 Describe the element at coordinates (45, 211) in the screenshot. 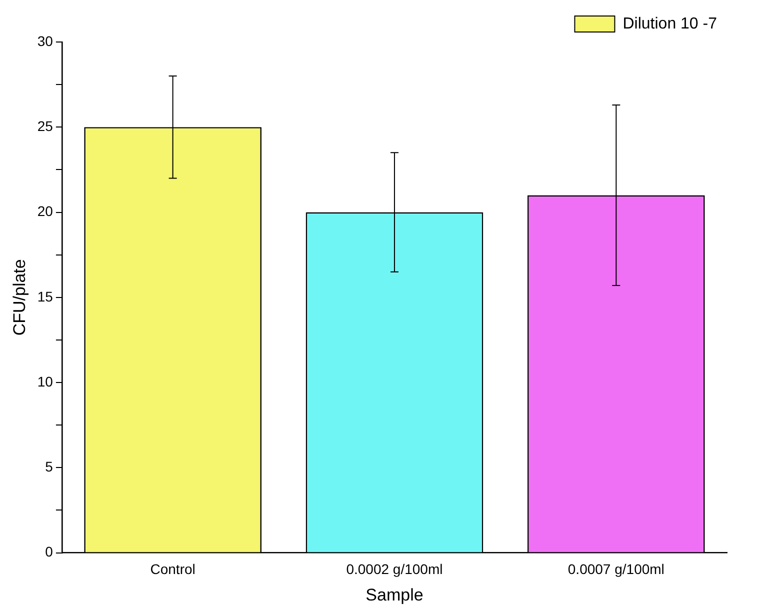

I see `y-tick-label: 20` at that location.